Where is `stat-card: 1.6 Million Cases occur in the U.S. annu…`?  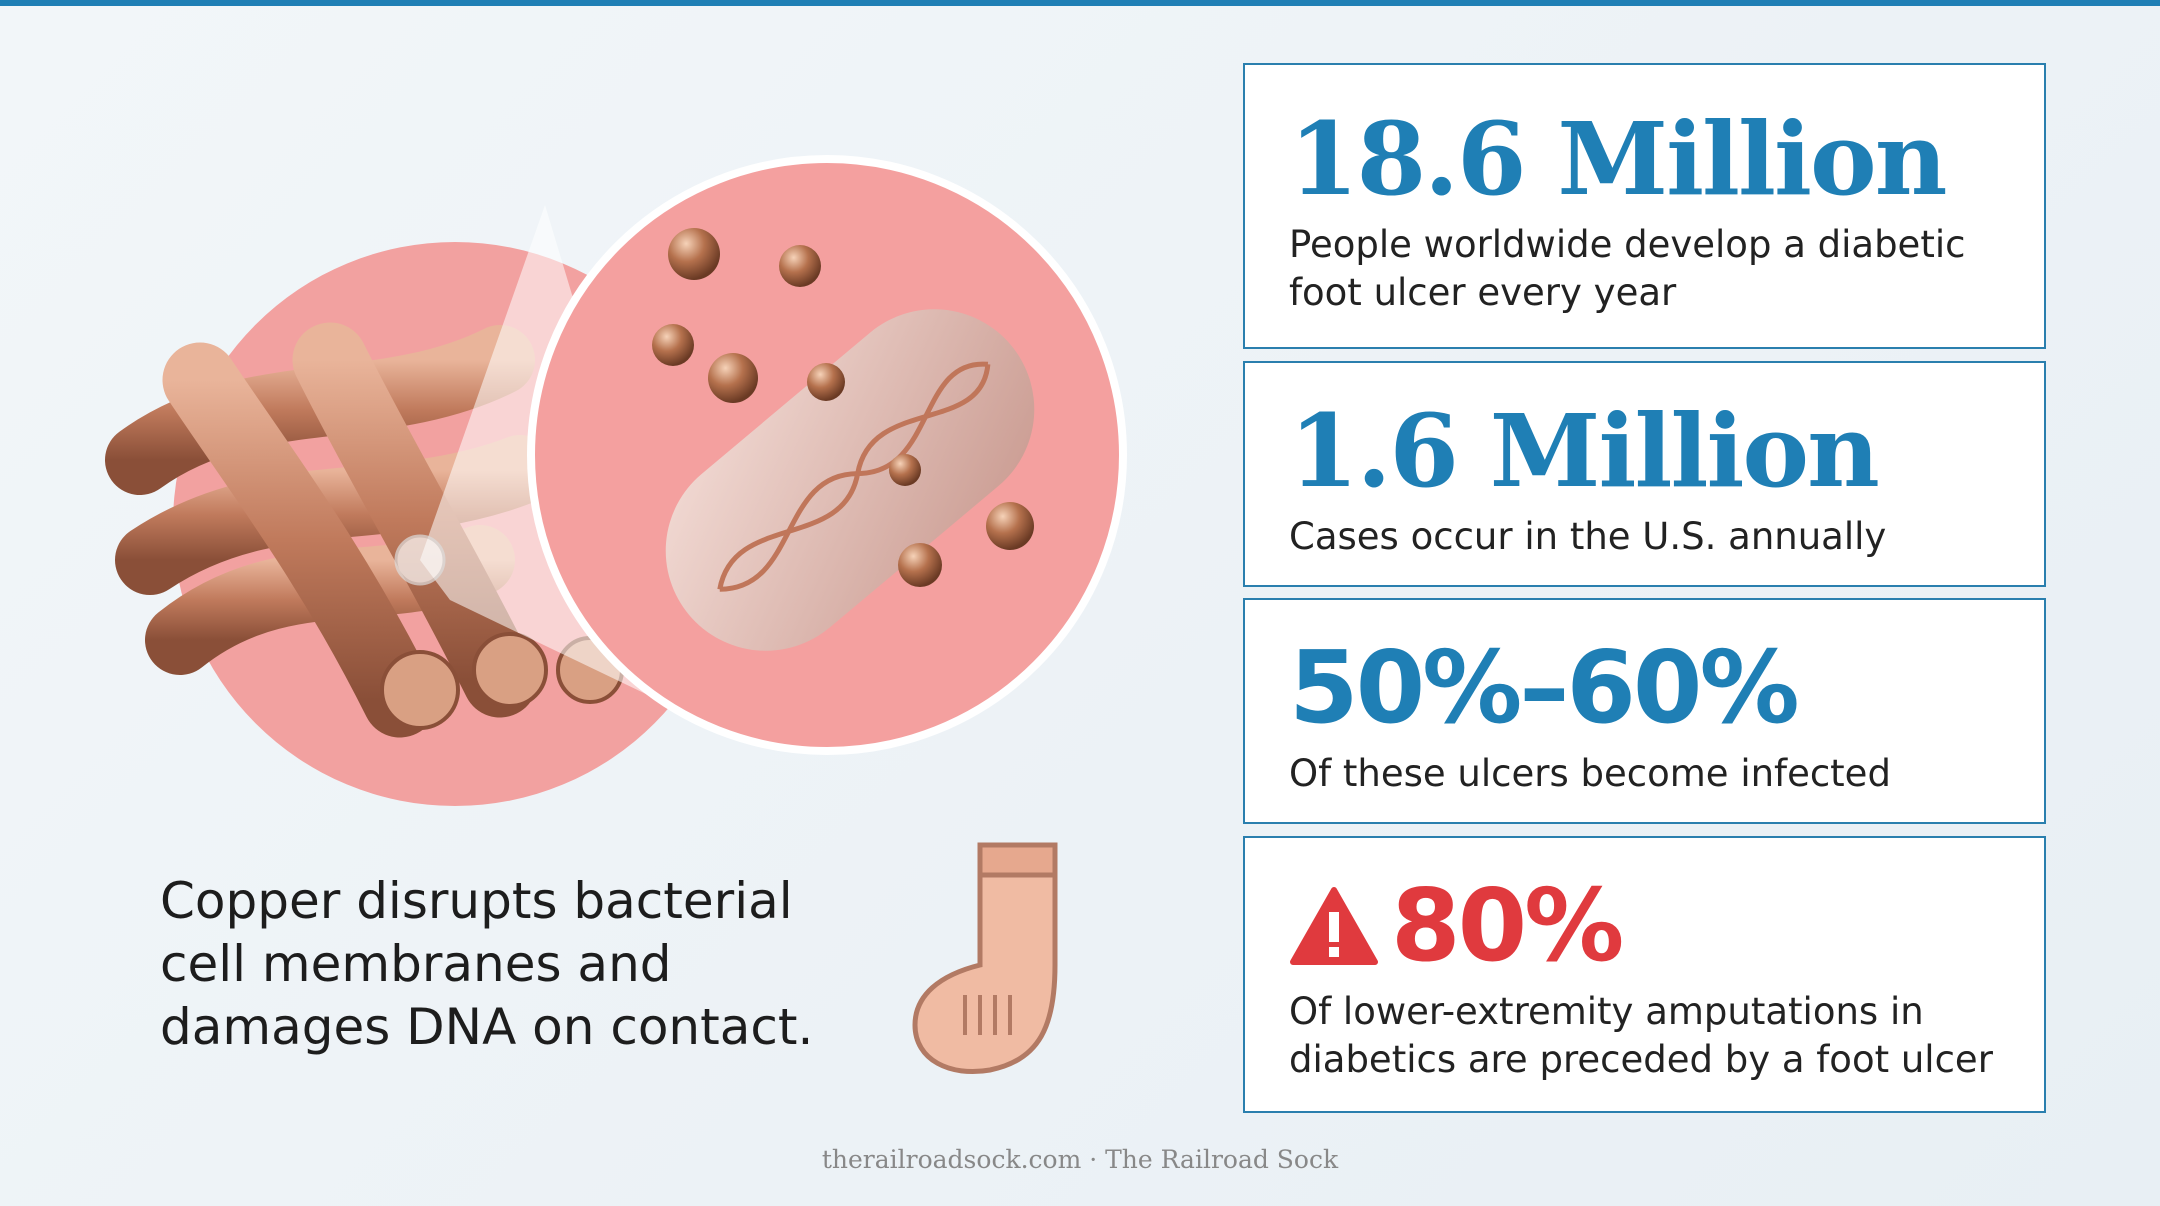
stat-card: 1.6 Million Cases occur in the U.S. annu… is located at coordinates (1644, 474).